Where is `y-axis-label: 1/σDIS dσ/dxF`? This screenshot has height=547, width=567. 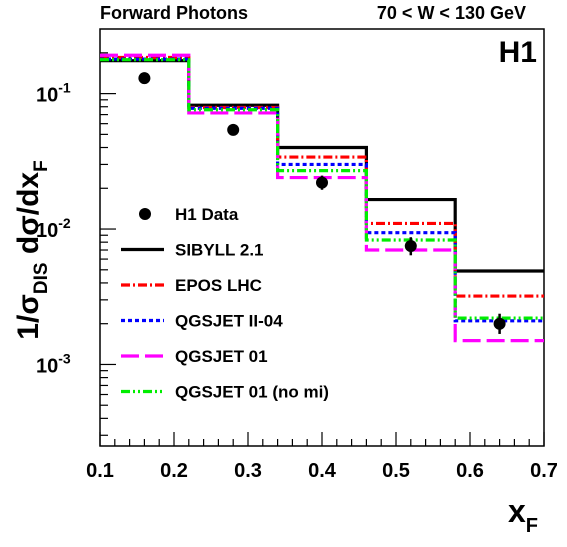 y-axis-label: 1/σDIS dσ/dxF is located at coordinates (32, 249).